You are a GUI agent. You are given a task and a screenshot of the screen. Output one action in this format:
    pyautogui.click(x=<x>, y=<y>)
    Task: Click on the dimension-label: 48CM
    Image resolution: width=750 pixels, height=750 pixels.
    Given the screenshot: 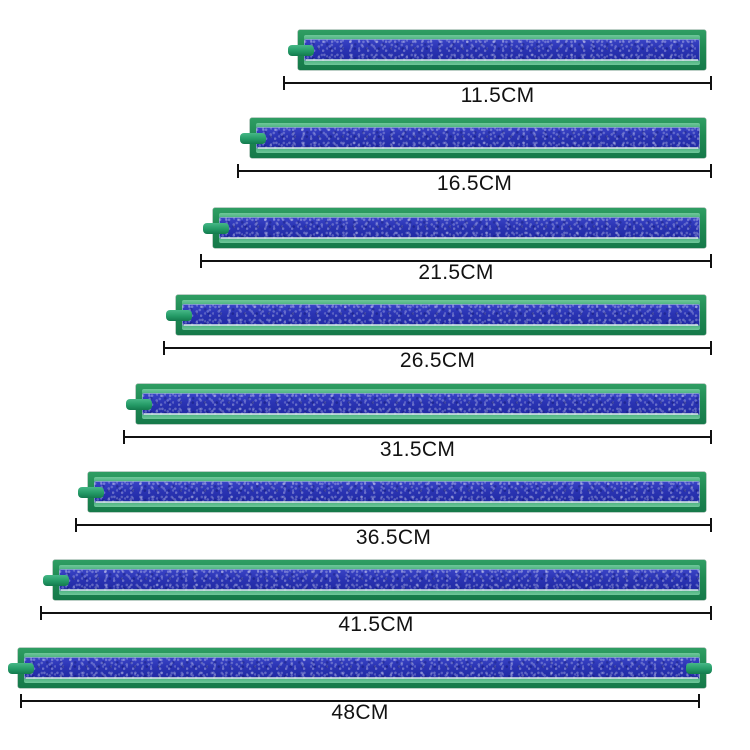 What is the action you would take?
    pyautogui.click(x=360, y=712)
    